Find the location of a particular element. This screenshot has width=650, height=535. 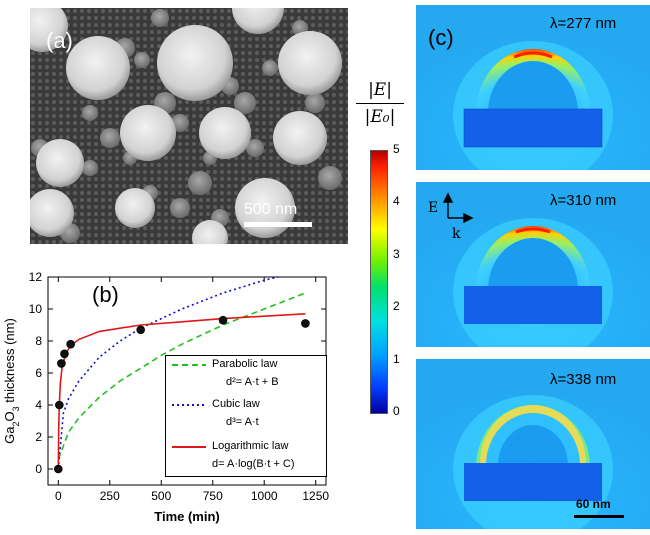

panel-c-label: (c) is located at coordinates (441, 37).